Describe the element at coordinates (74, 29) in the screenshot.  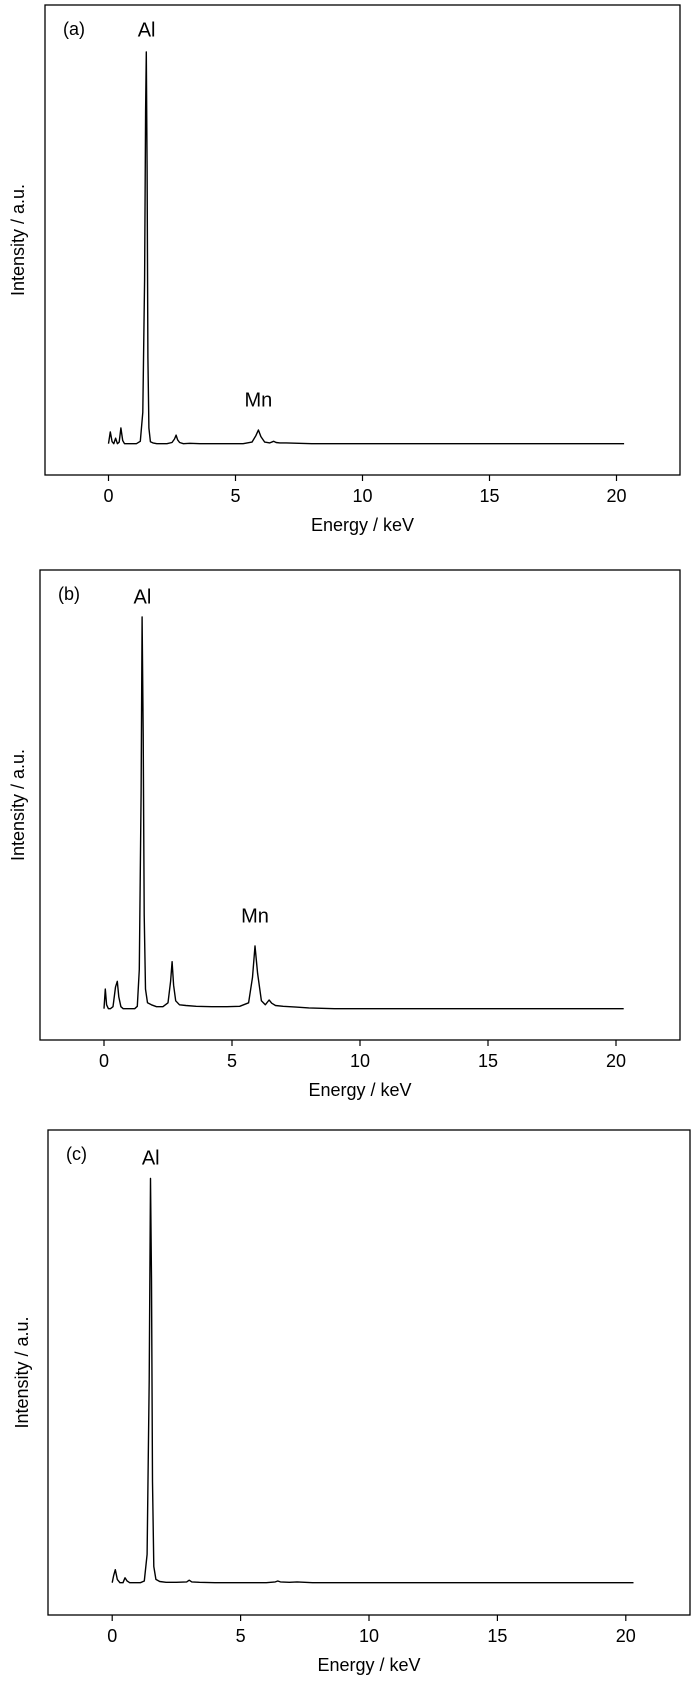
I see `panel-label: (a)` at that location.